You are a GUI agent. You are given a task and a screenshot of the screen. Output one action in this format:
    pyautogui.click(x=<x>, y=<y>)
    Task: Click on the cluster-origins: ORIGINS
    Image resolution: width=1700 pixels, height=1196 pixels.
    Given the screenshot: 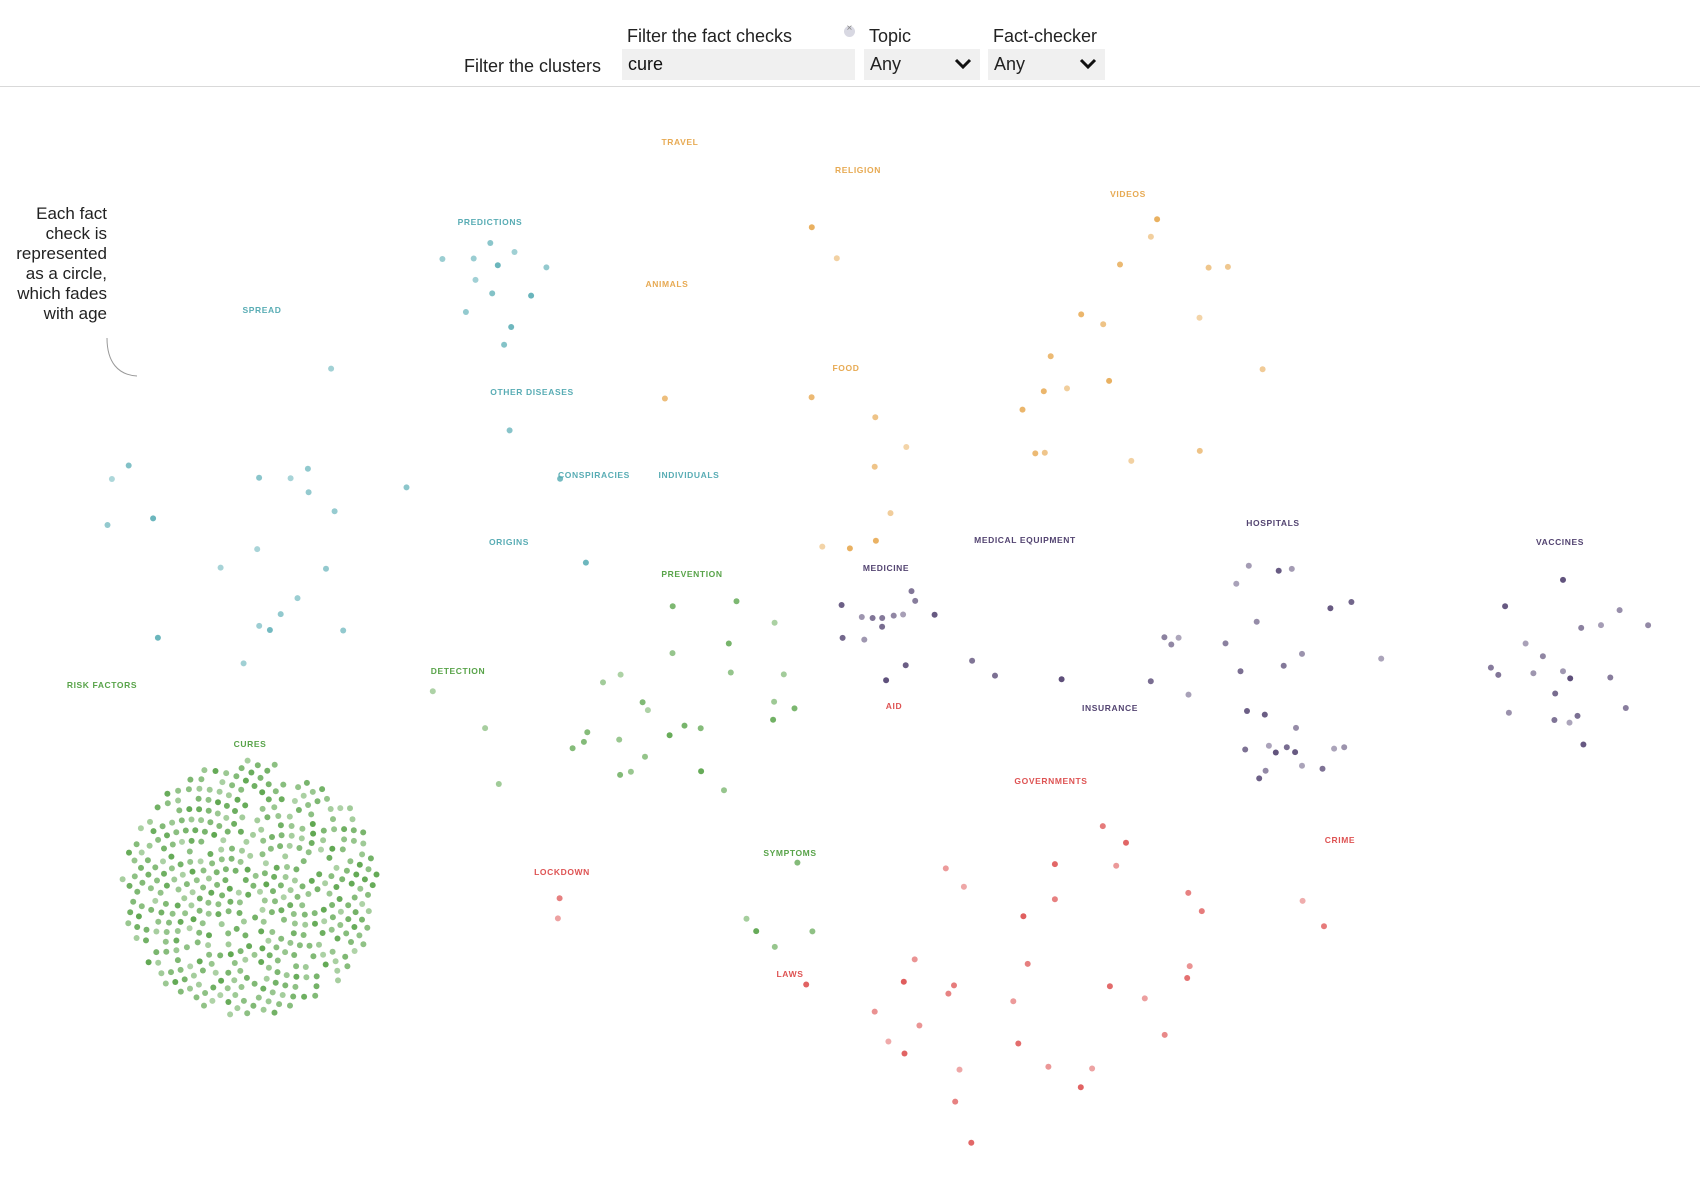 What is the action you would take?
    pyautogui.click(x=509, y=594)
    